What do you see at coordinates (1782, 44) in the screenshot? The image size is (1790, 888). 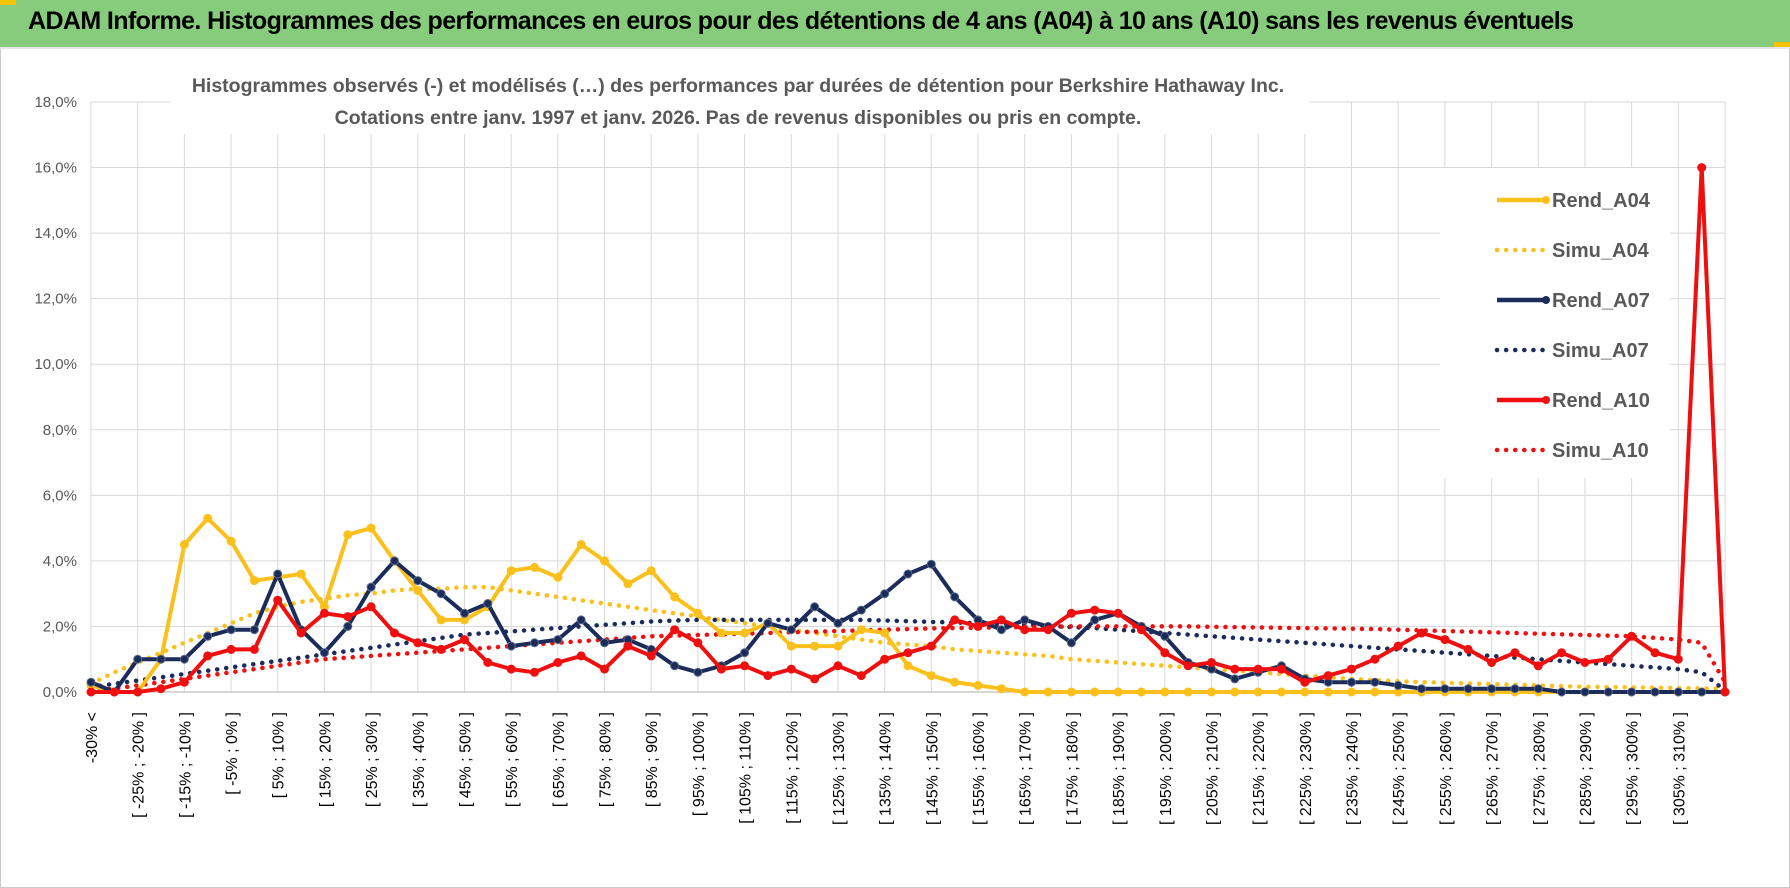 I see `corner-accent-right` at bounding box center [1782, 44].